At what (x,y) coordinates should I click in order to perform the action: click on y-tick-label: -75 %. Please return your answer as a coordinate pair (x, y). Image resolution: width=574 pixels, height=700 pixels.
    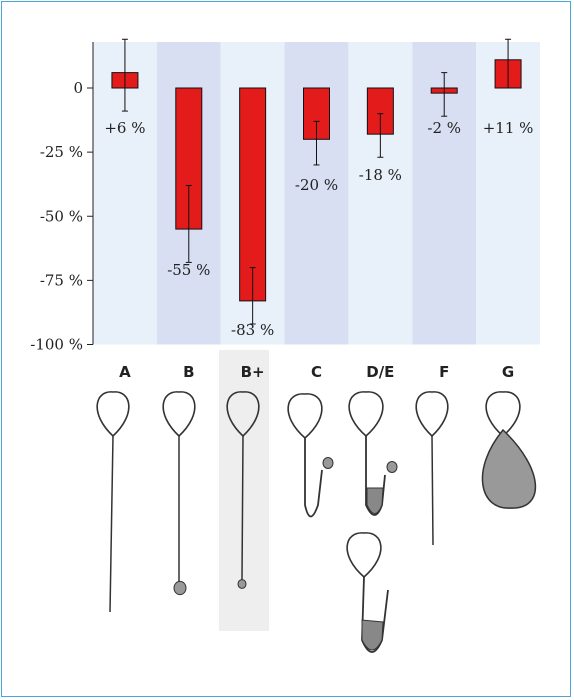
    Looking at the image, I should click on (61, 280).